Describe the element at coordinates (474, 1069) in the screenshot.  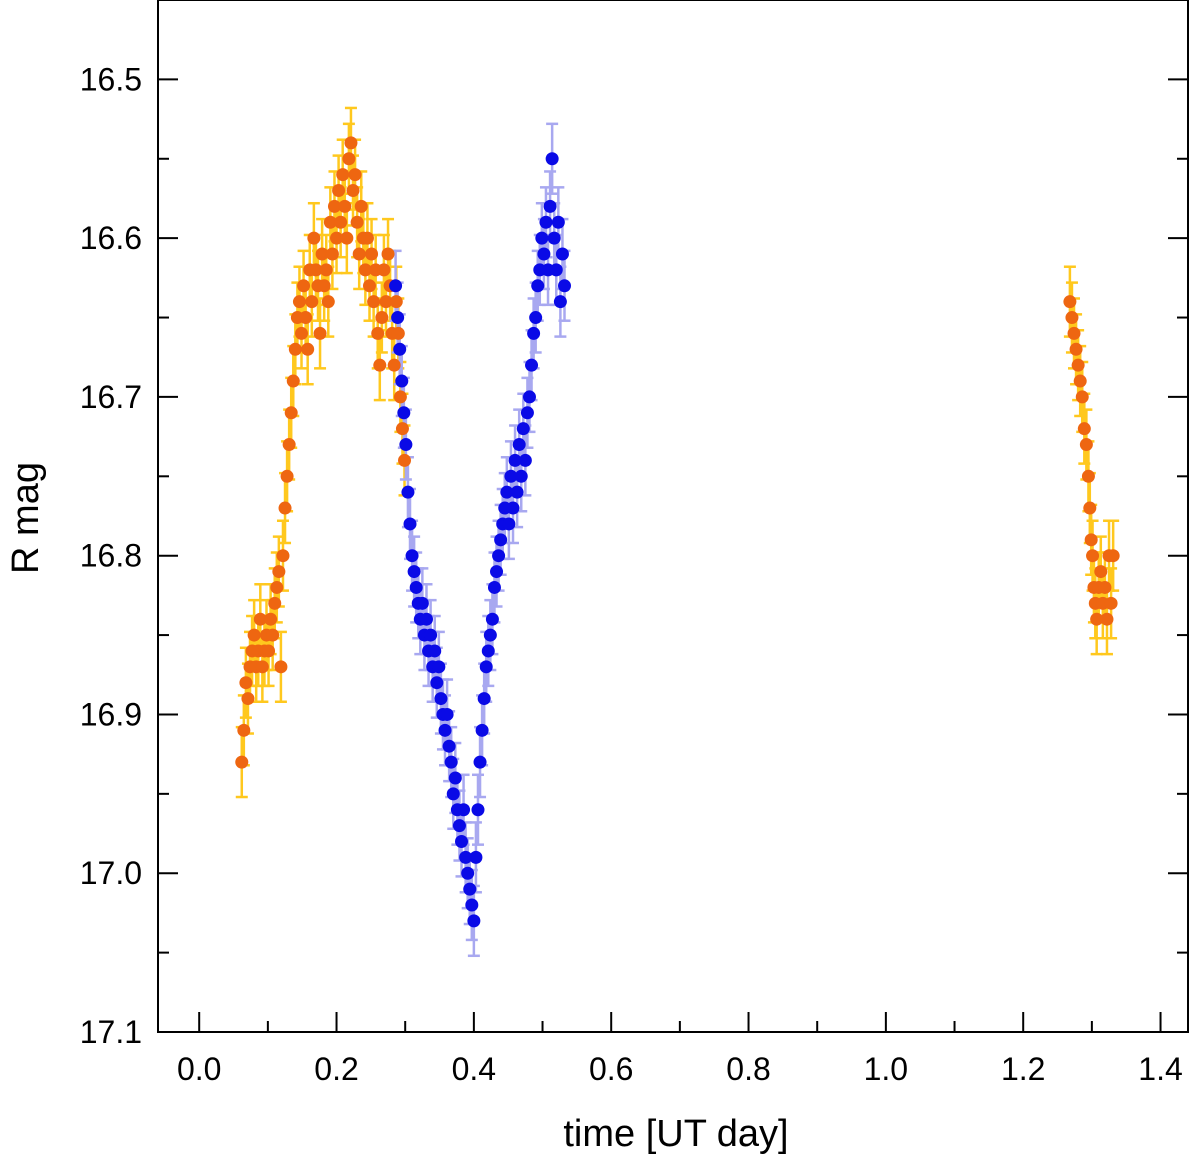
I see `x-tick-label: 0.4` at that location.